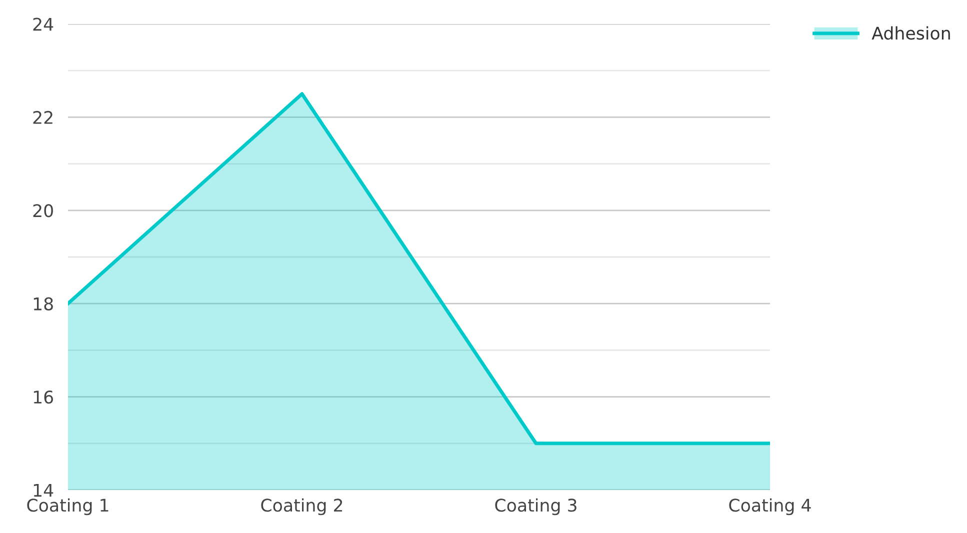 The height and width of the screenshot is (533, 967). I want to click on legend-label: Adhesion, so click(911, 33).